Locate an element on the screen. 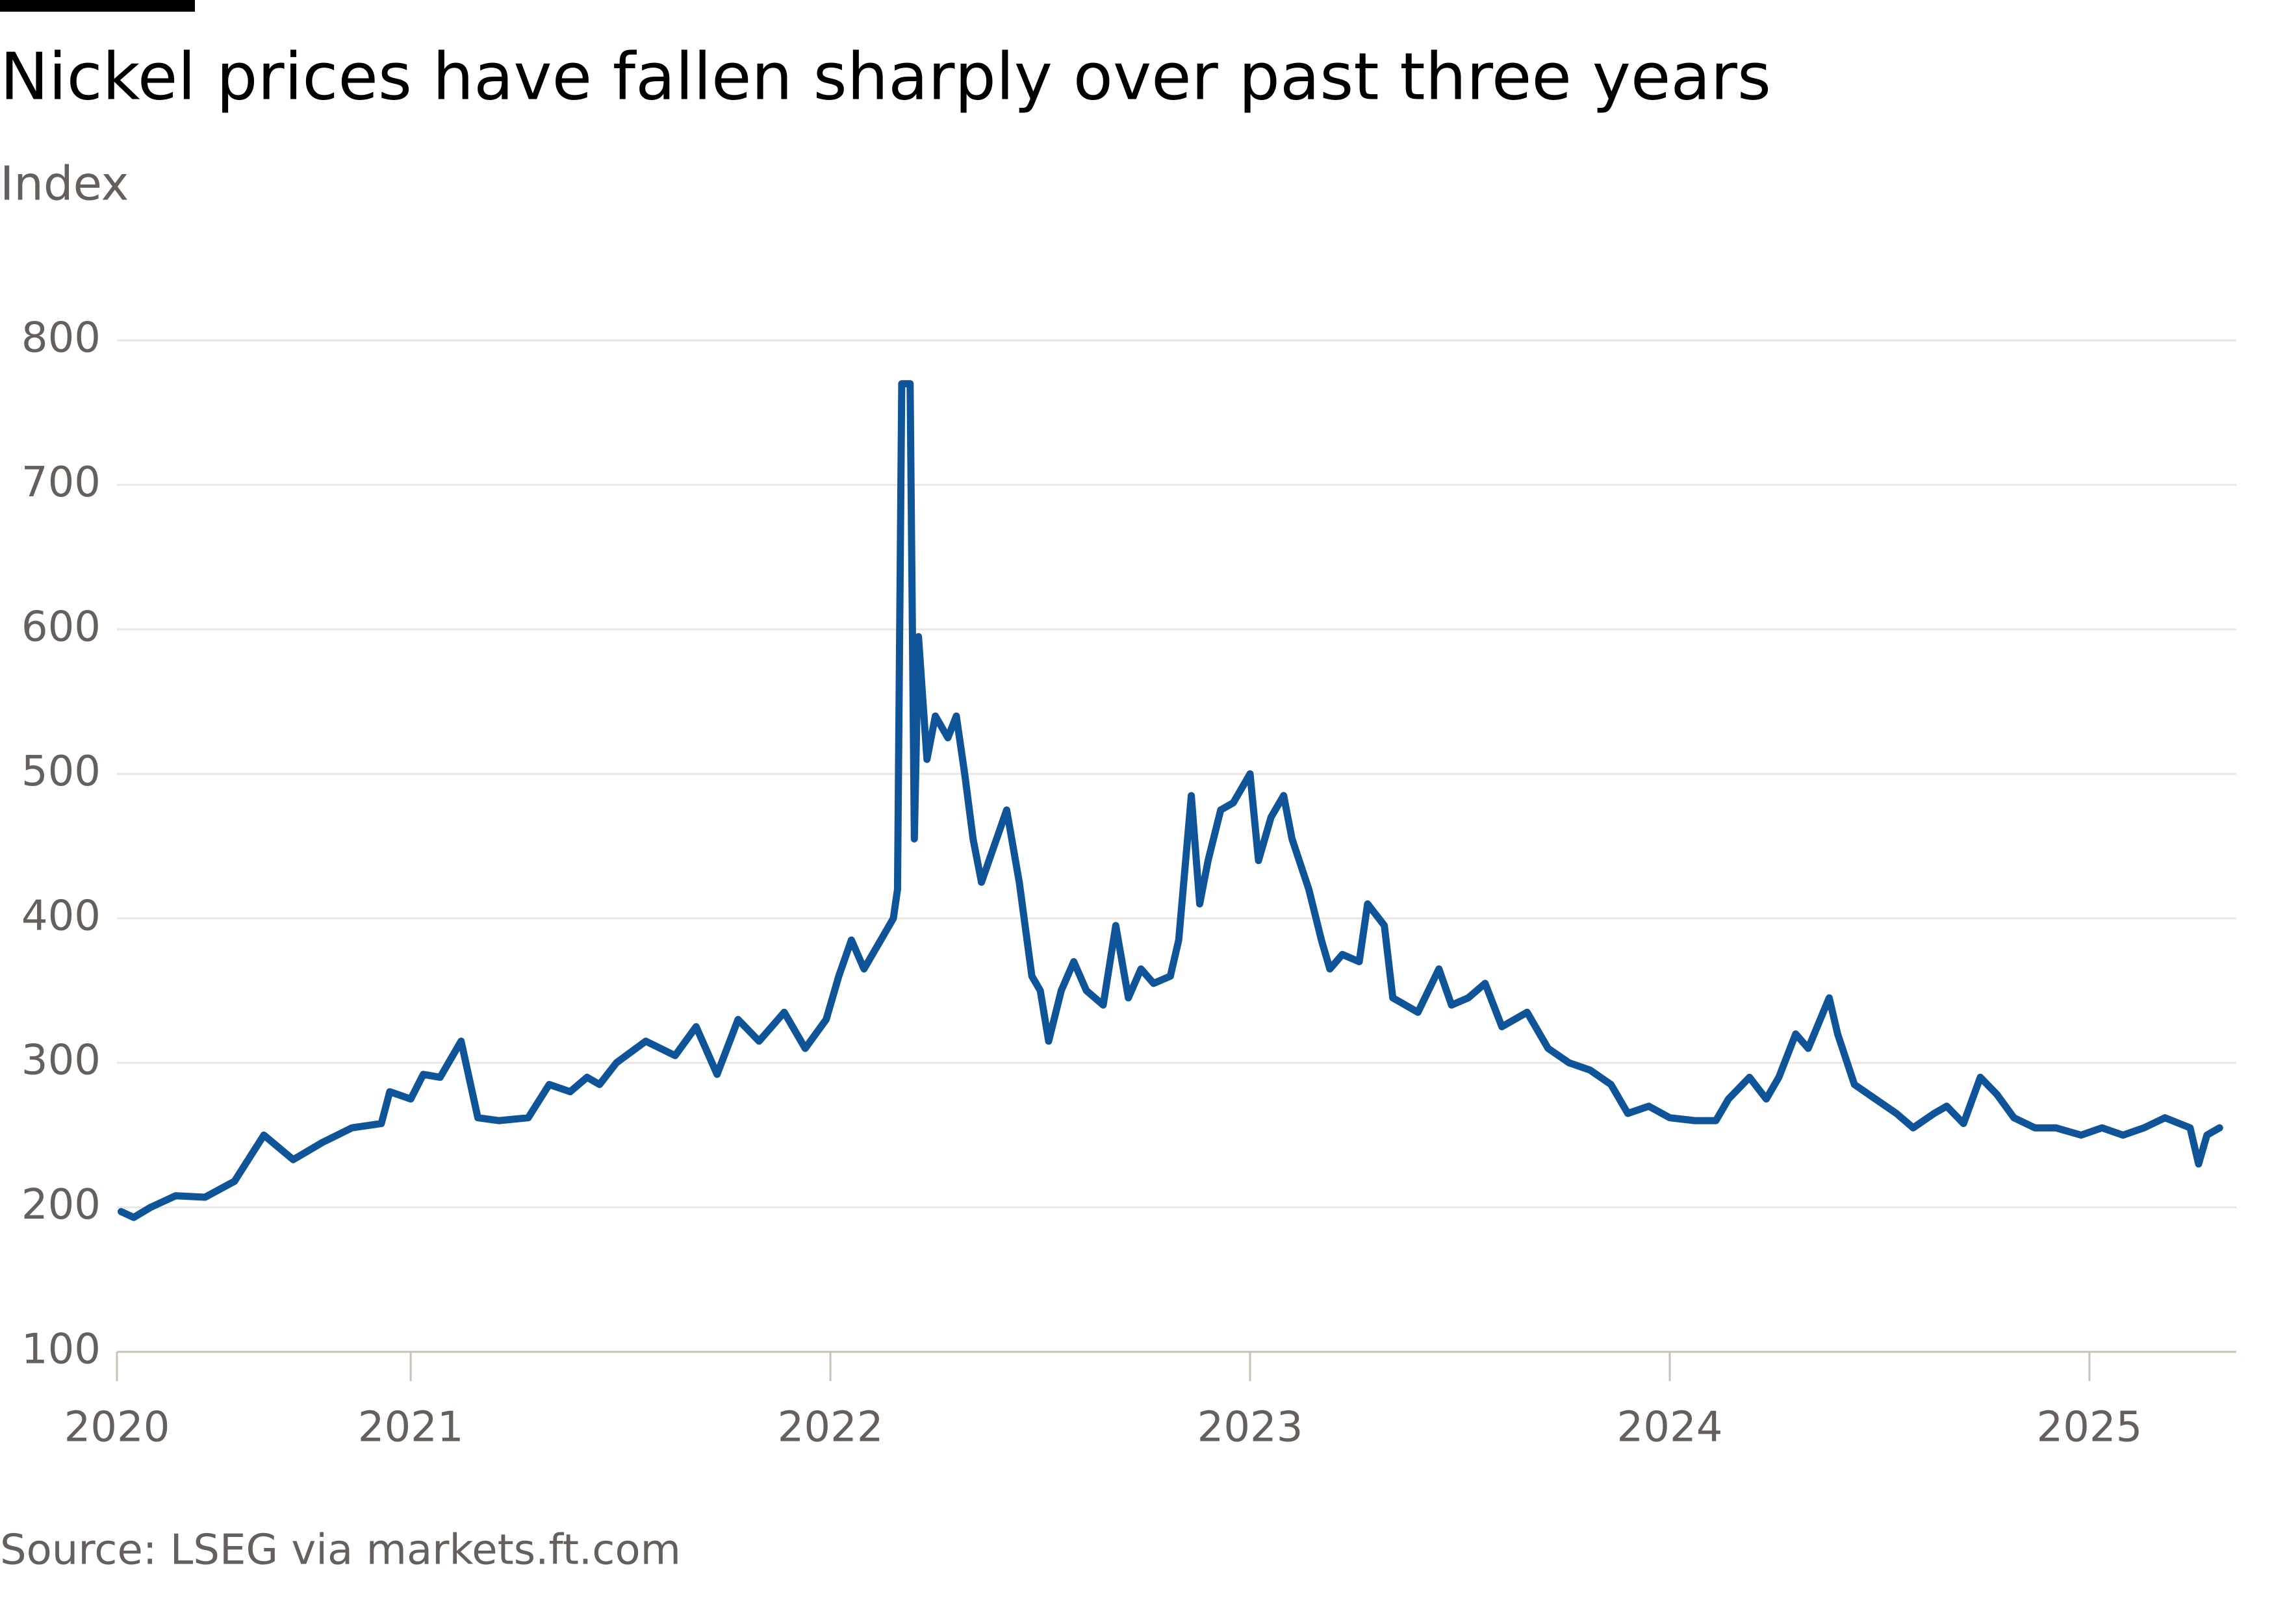 This screenshot has width=2274, height=1624. x-tick-label: 2021 is located at coordinates (411, 1428).